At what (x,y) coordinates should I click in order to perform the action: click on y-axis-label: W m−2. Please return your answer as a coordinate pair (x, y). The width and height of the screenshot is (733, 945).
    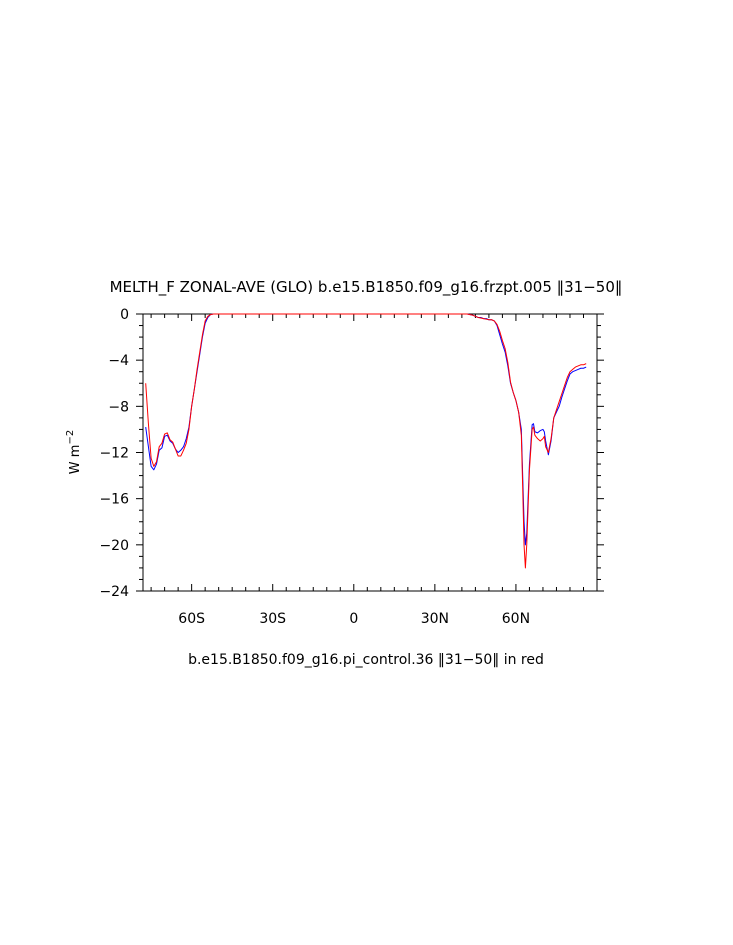
    Looking at the image, I should click on (74, 452).